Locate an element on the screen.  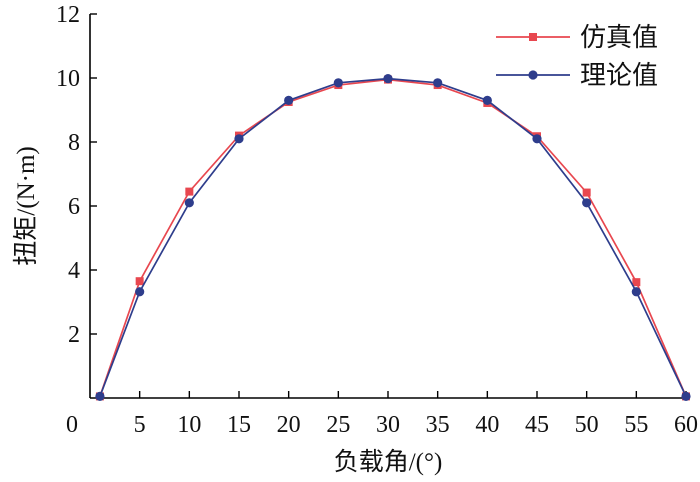
x-axis-title: 负载角/(°) is located at coordinates (388, 462).